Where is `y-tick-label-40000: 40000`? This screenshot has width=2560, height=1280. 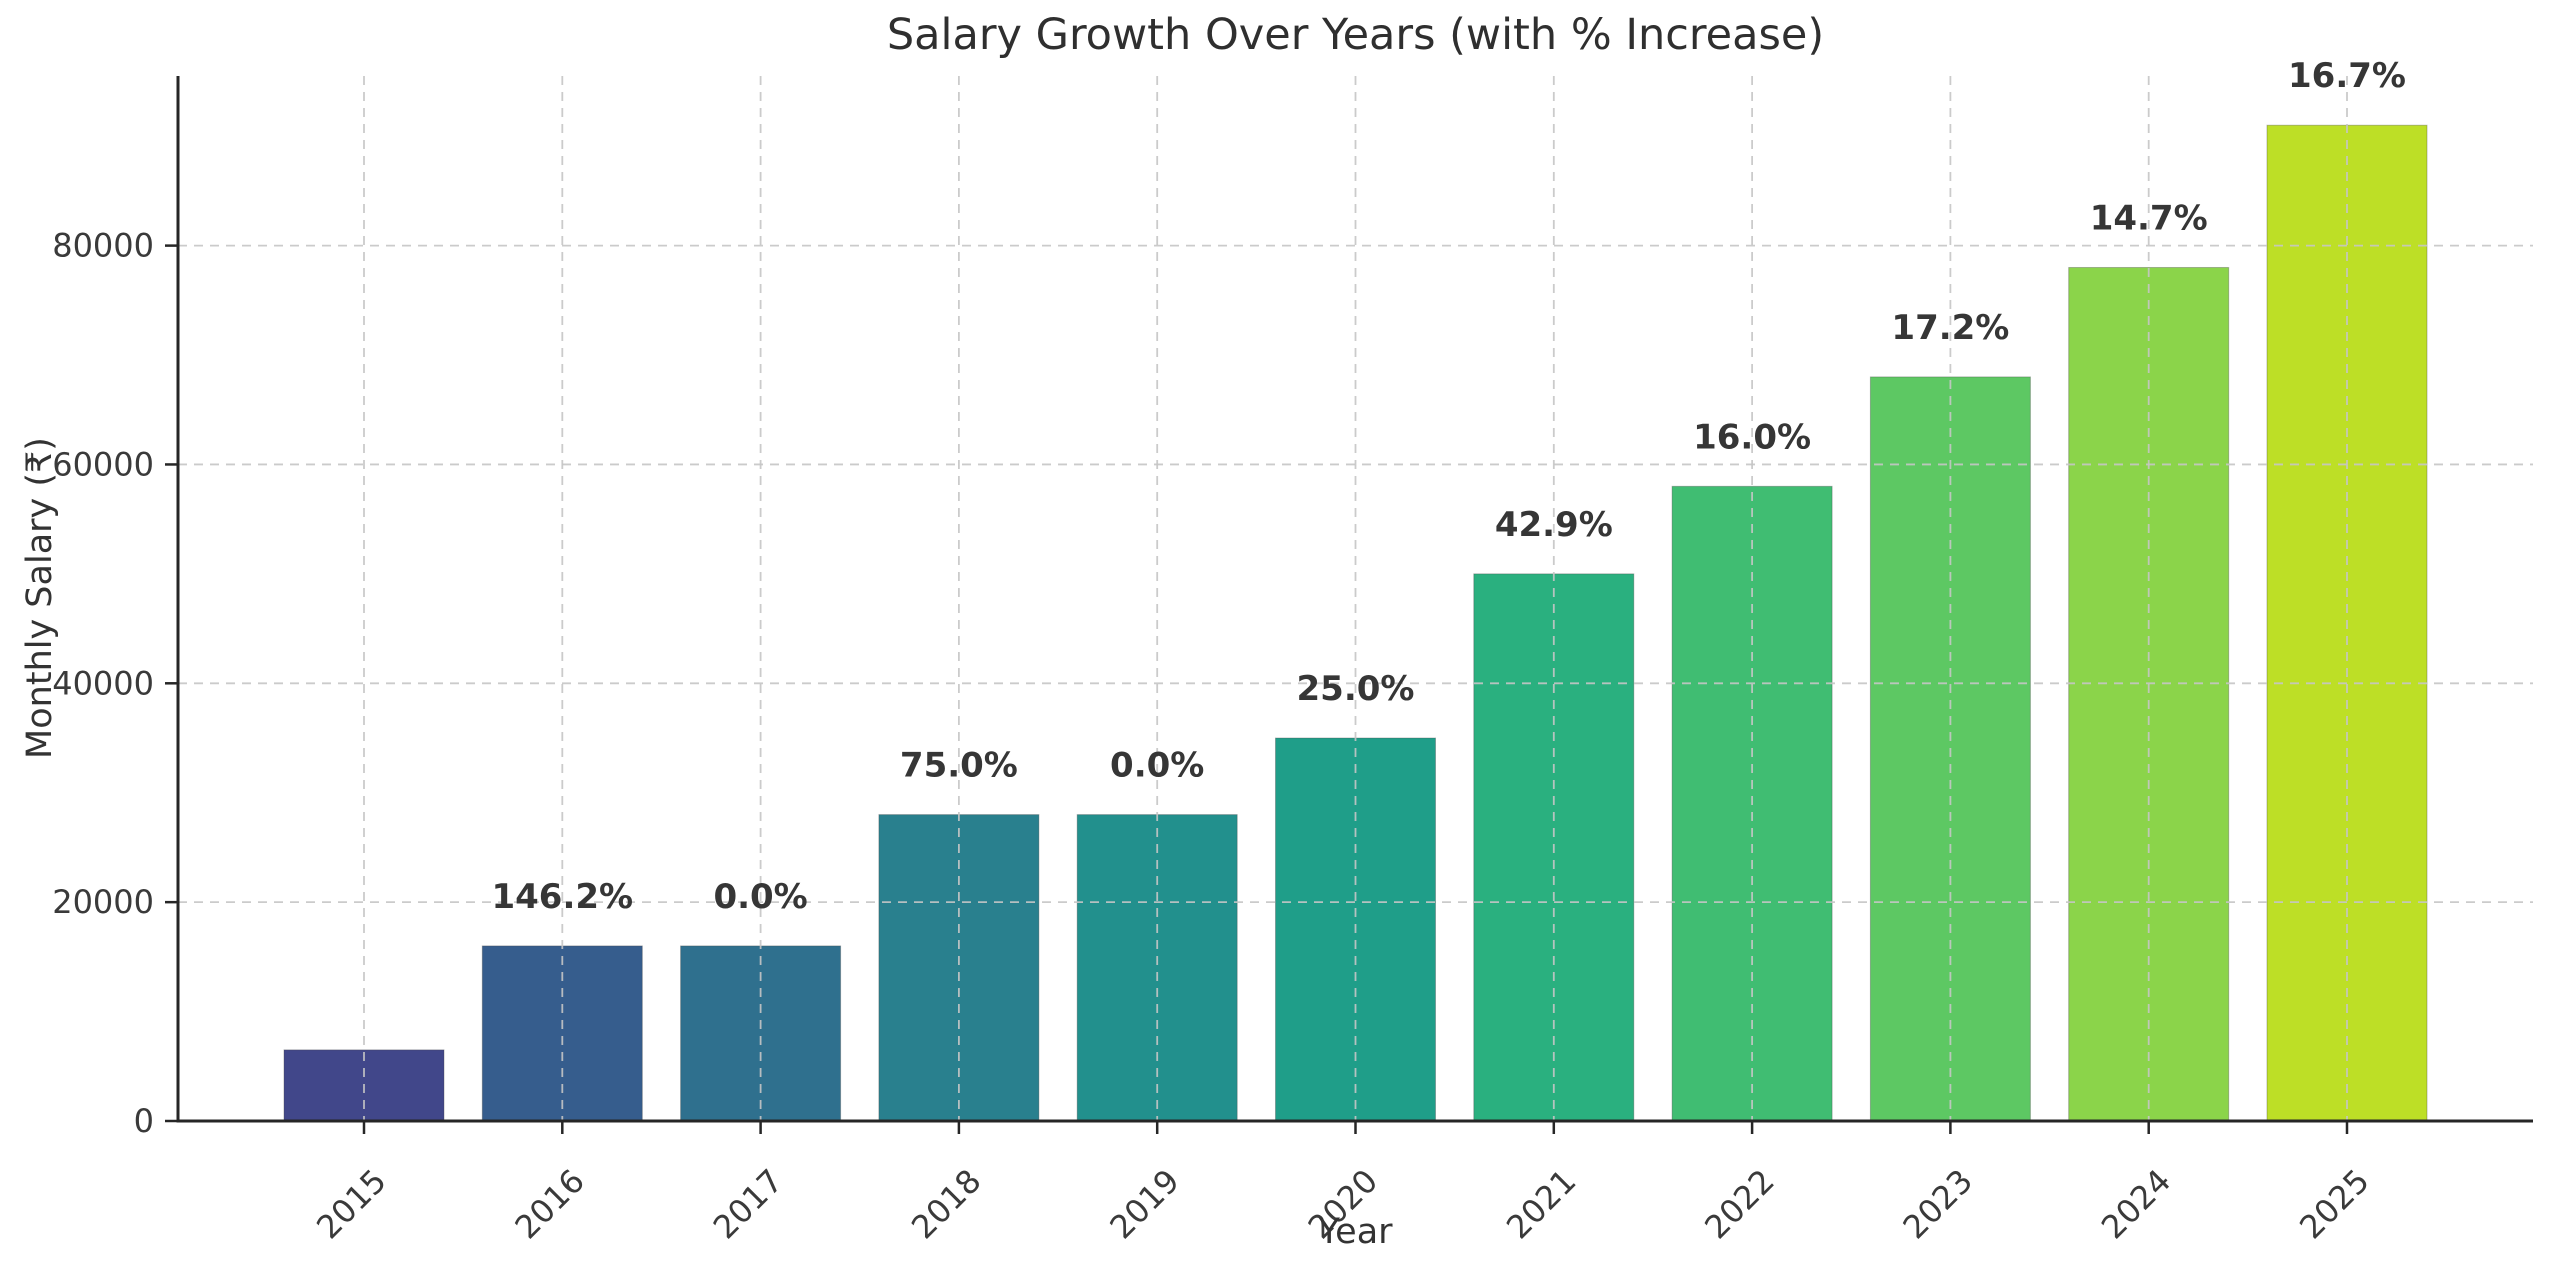
y-tick-label-40000: 40000 is located at coordinates (103, 683).